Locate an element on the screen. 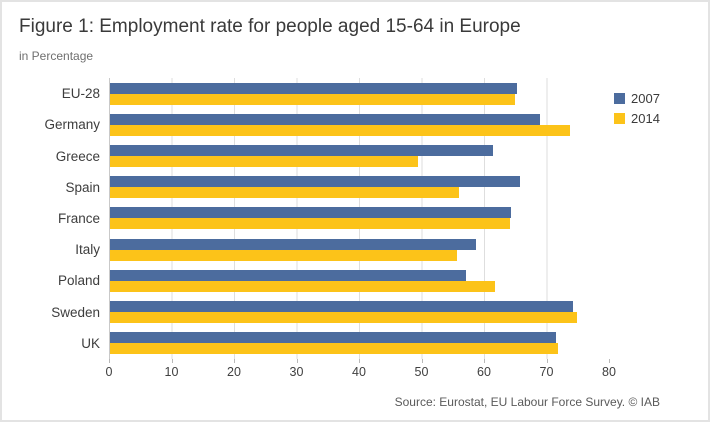  bar-group-germany is located at coordinates (359, 124).